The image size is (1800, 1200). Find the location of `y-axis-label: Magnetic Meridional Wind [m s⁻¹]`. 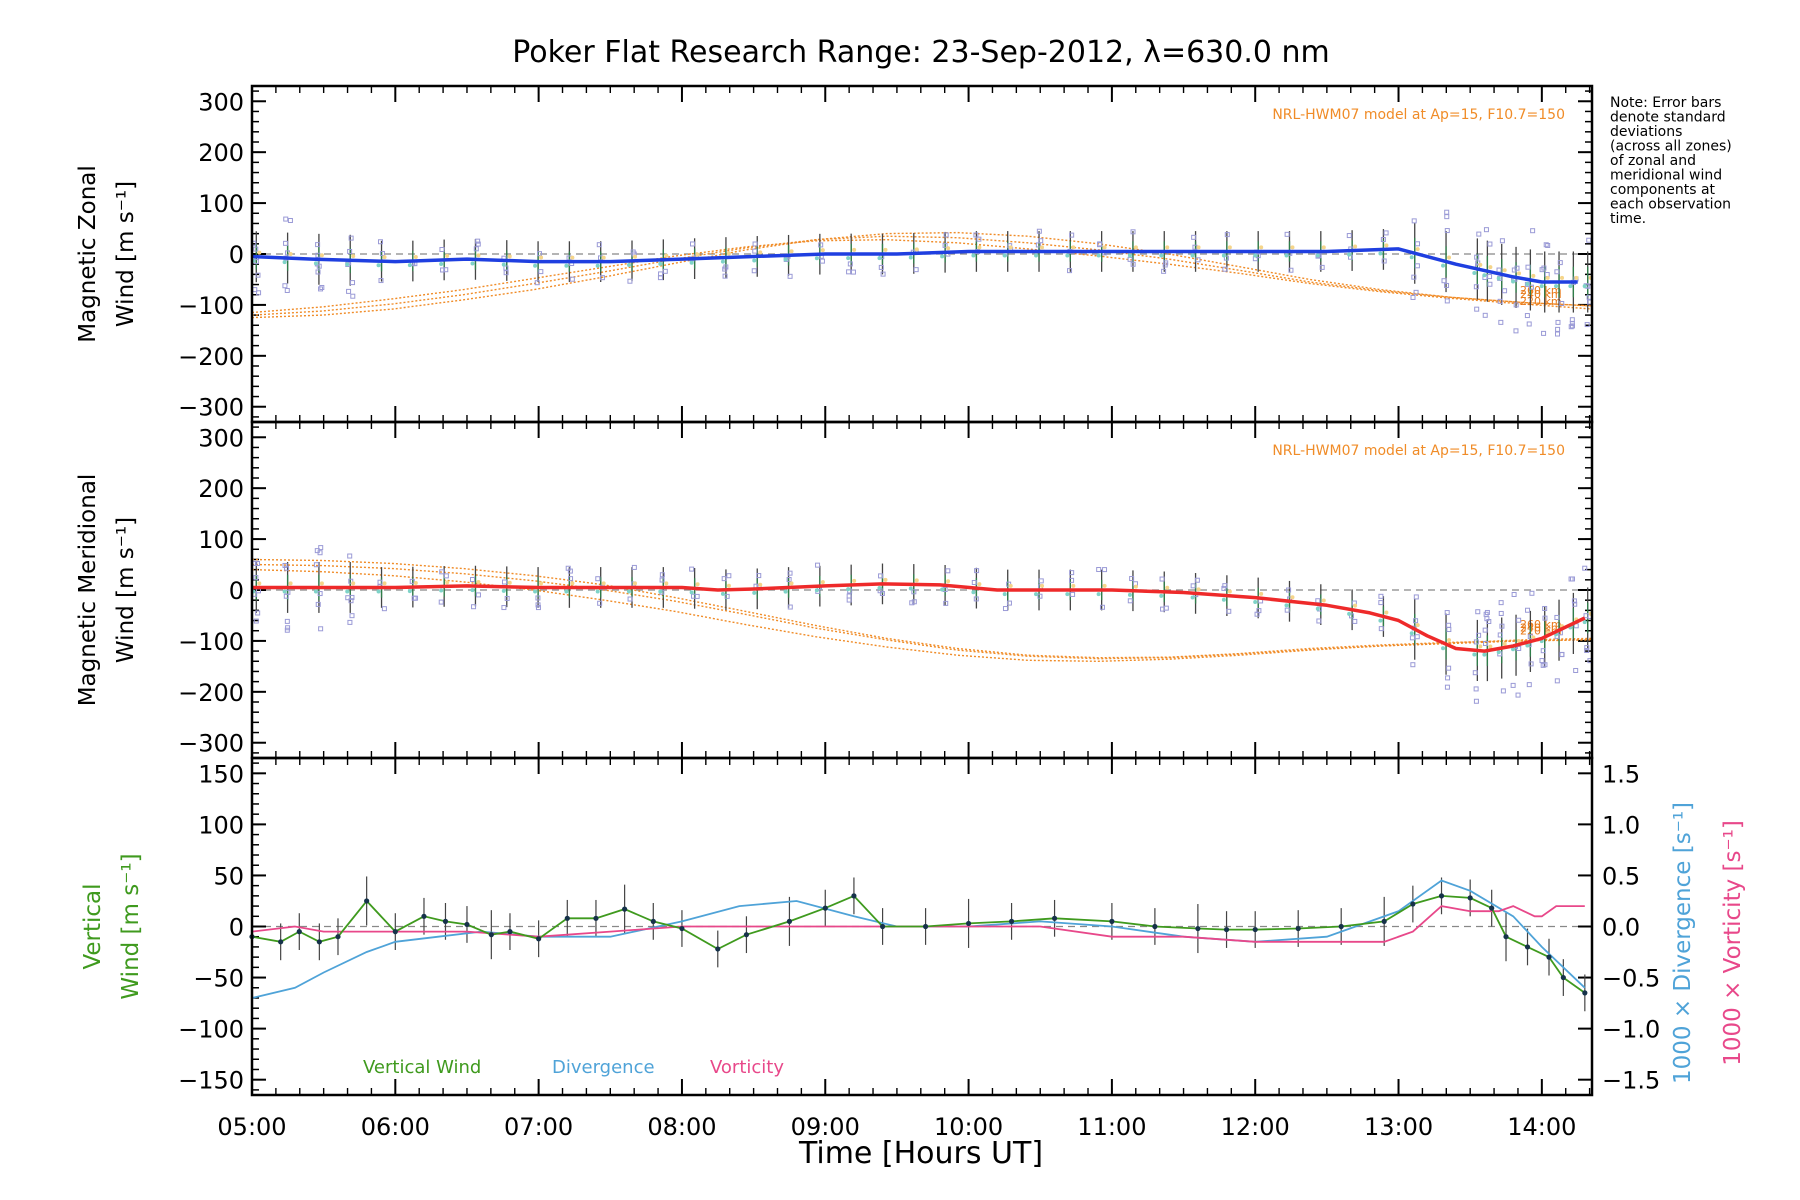

y-axis-label: Magnetic Meridional Wind [m s⁻¹] is located at coordinates (107, 590).